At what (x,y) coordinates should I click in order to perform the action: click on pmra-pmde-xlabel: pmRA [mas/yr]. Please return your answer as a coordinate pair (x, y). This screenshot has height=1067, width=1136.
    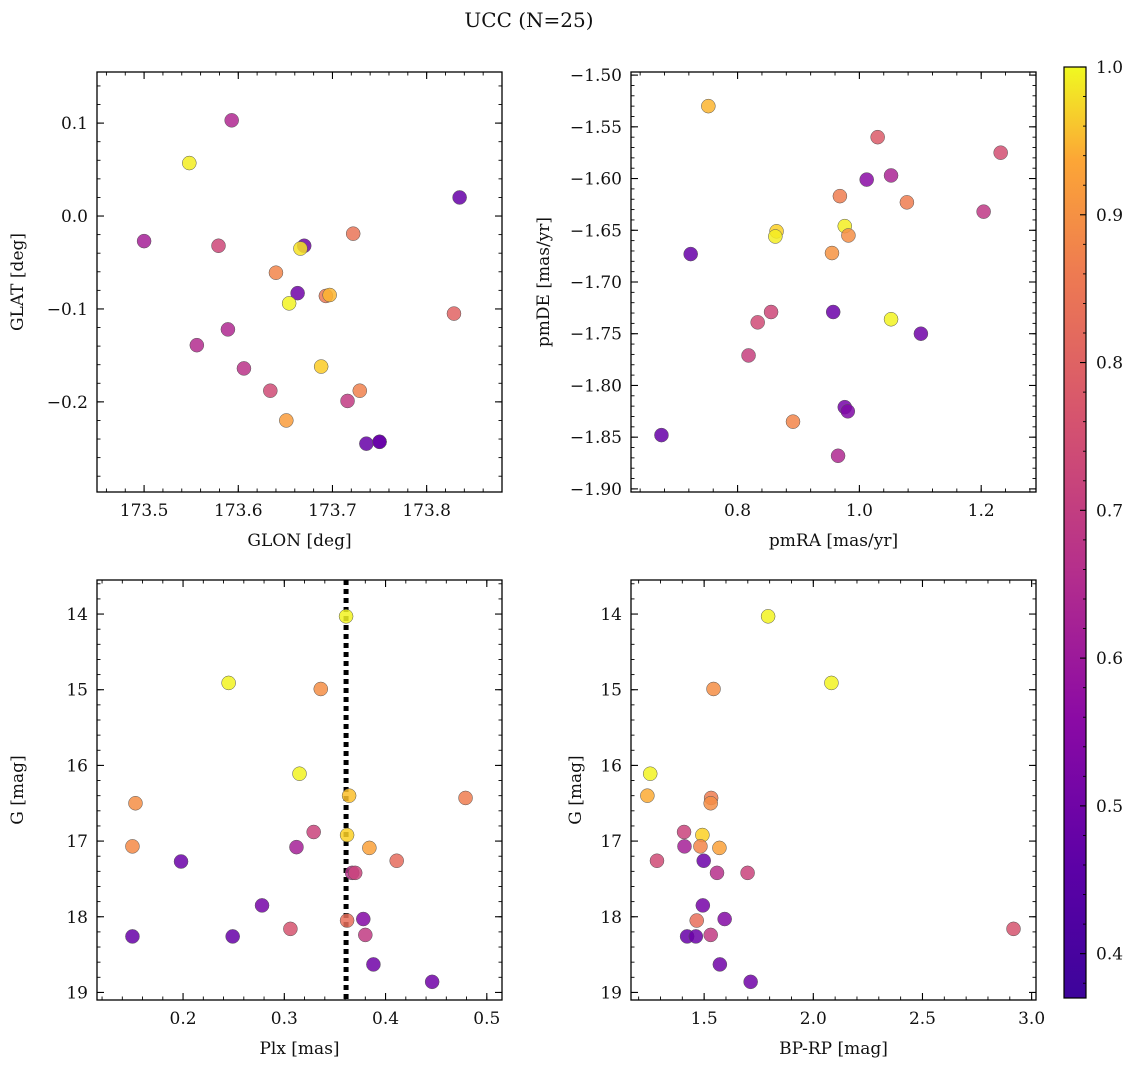
    Looking at the image, I should click on (833, 541).